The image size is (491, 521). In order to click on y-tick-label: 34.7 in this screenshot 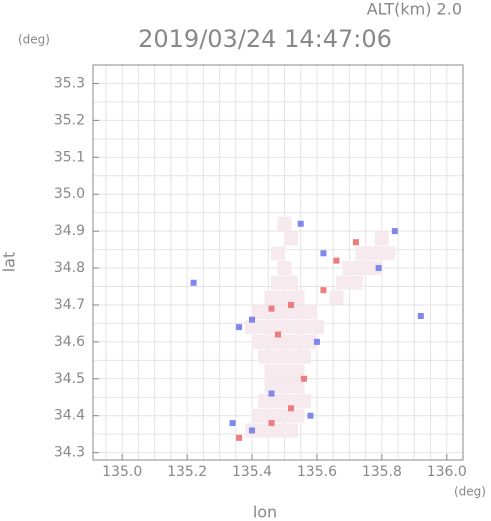, I will do `click(69, 305)`.